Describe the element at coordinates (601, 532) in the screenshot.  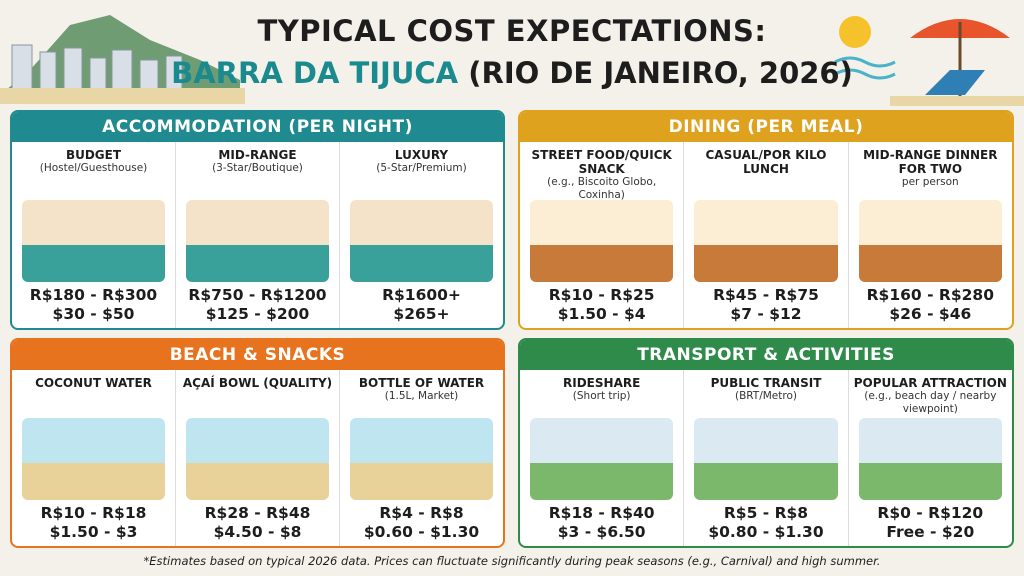
I see `price-usd: $3 - $6.50` at that location.